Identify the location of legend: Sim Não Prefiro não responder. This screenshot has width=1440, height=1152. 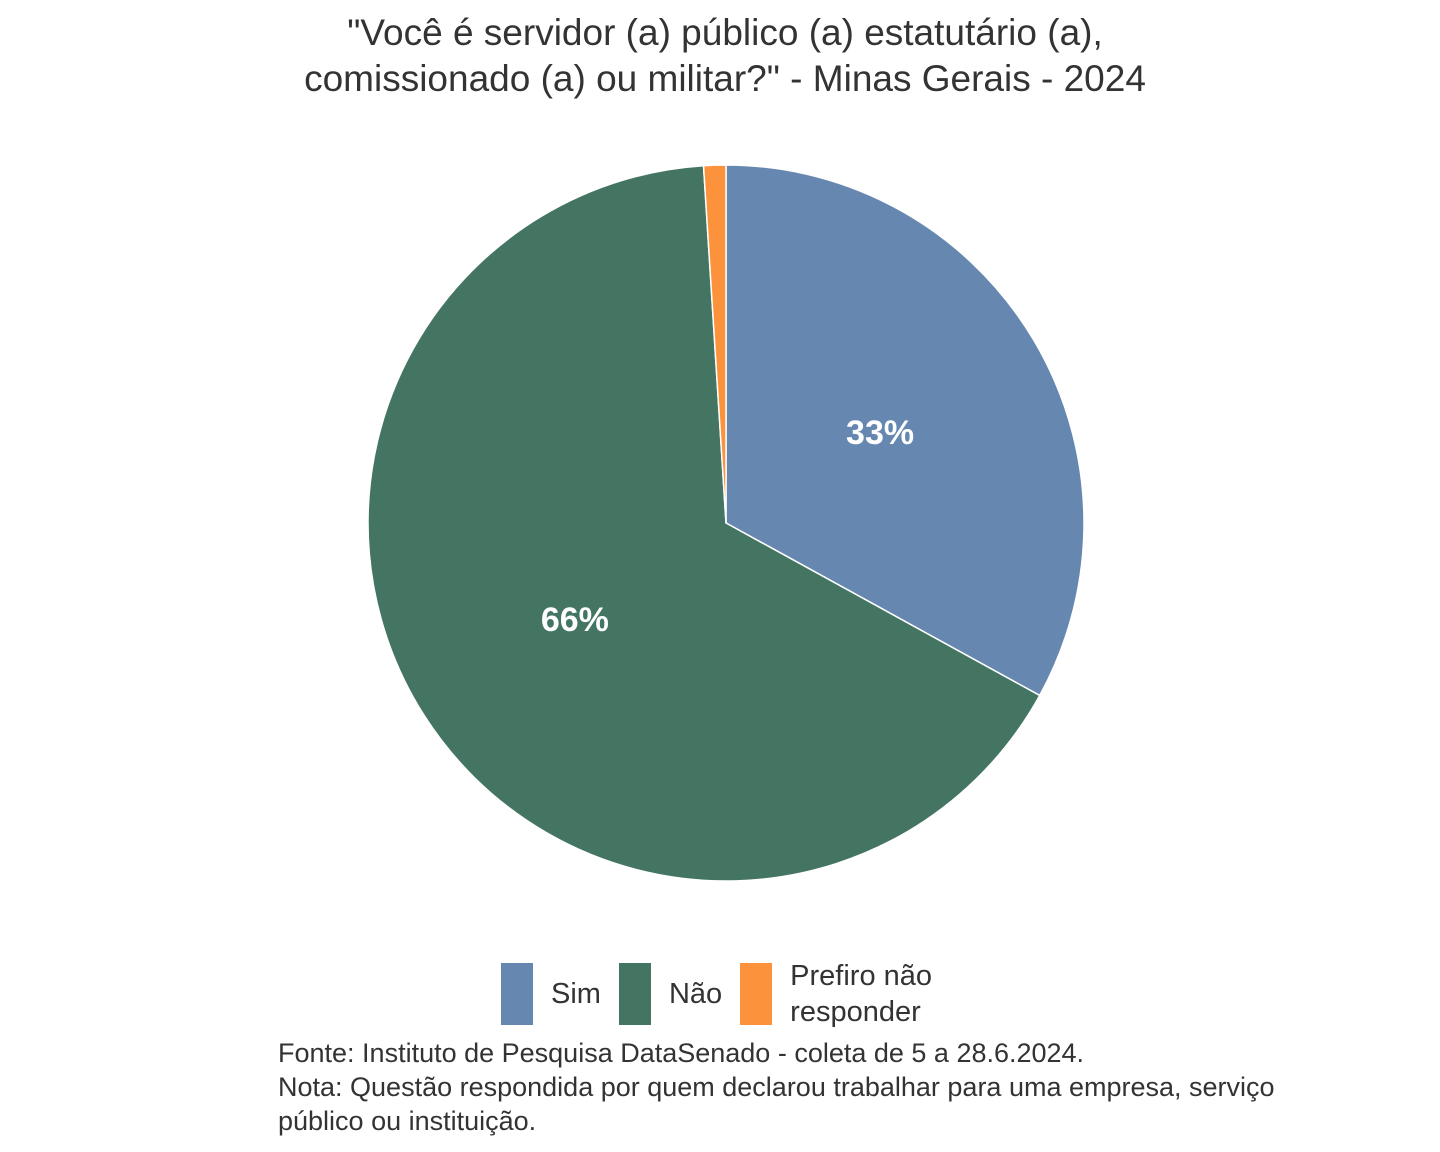
(725, 994).